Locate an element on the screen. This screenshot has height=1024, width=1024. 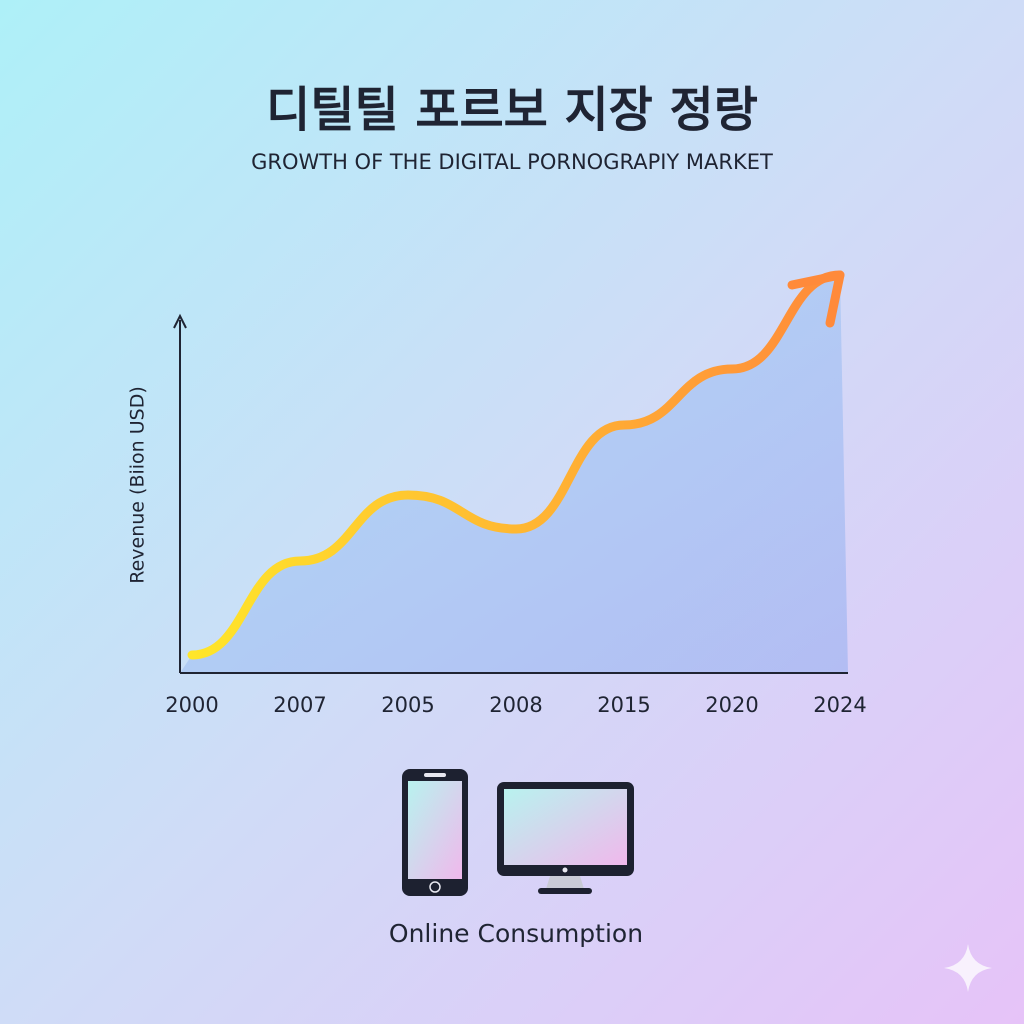
arrow-head is located at coordinates (816, 299).